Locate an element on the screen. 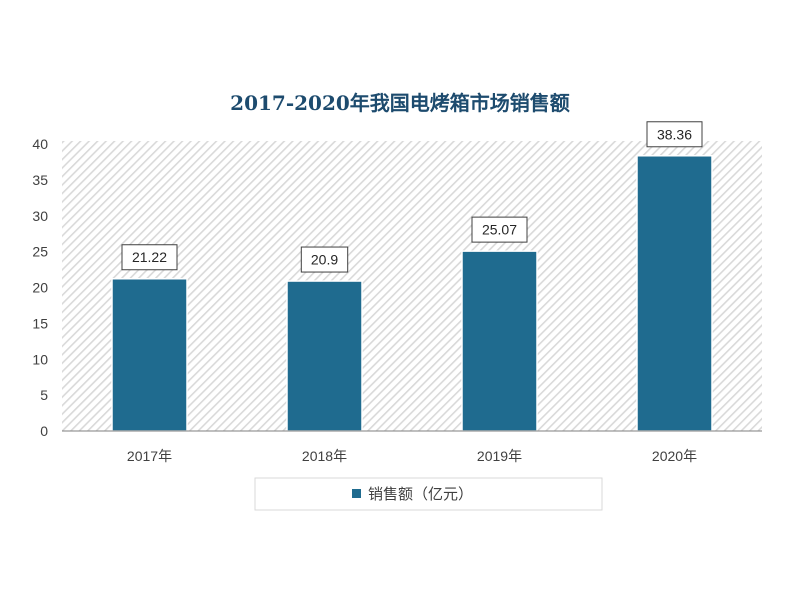 This screenshot has width=800, height=600. y-tick-label: 5 is located at coordinates (44, 395).